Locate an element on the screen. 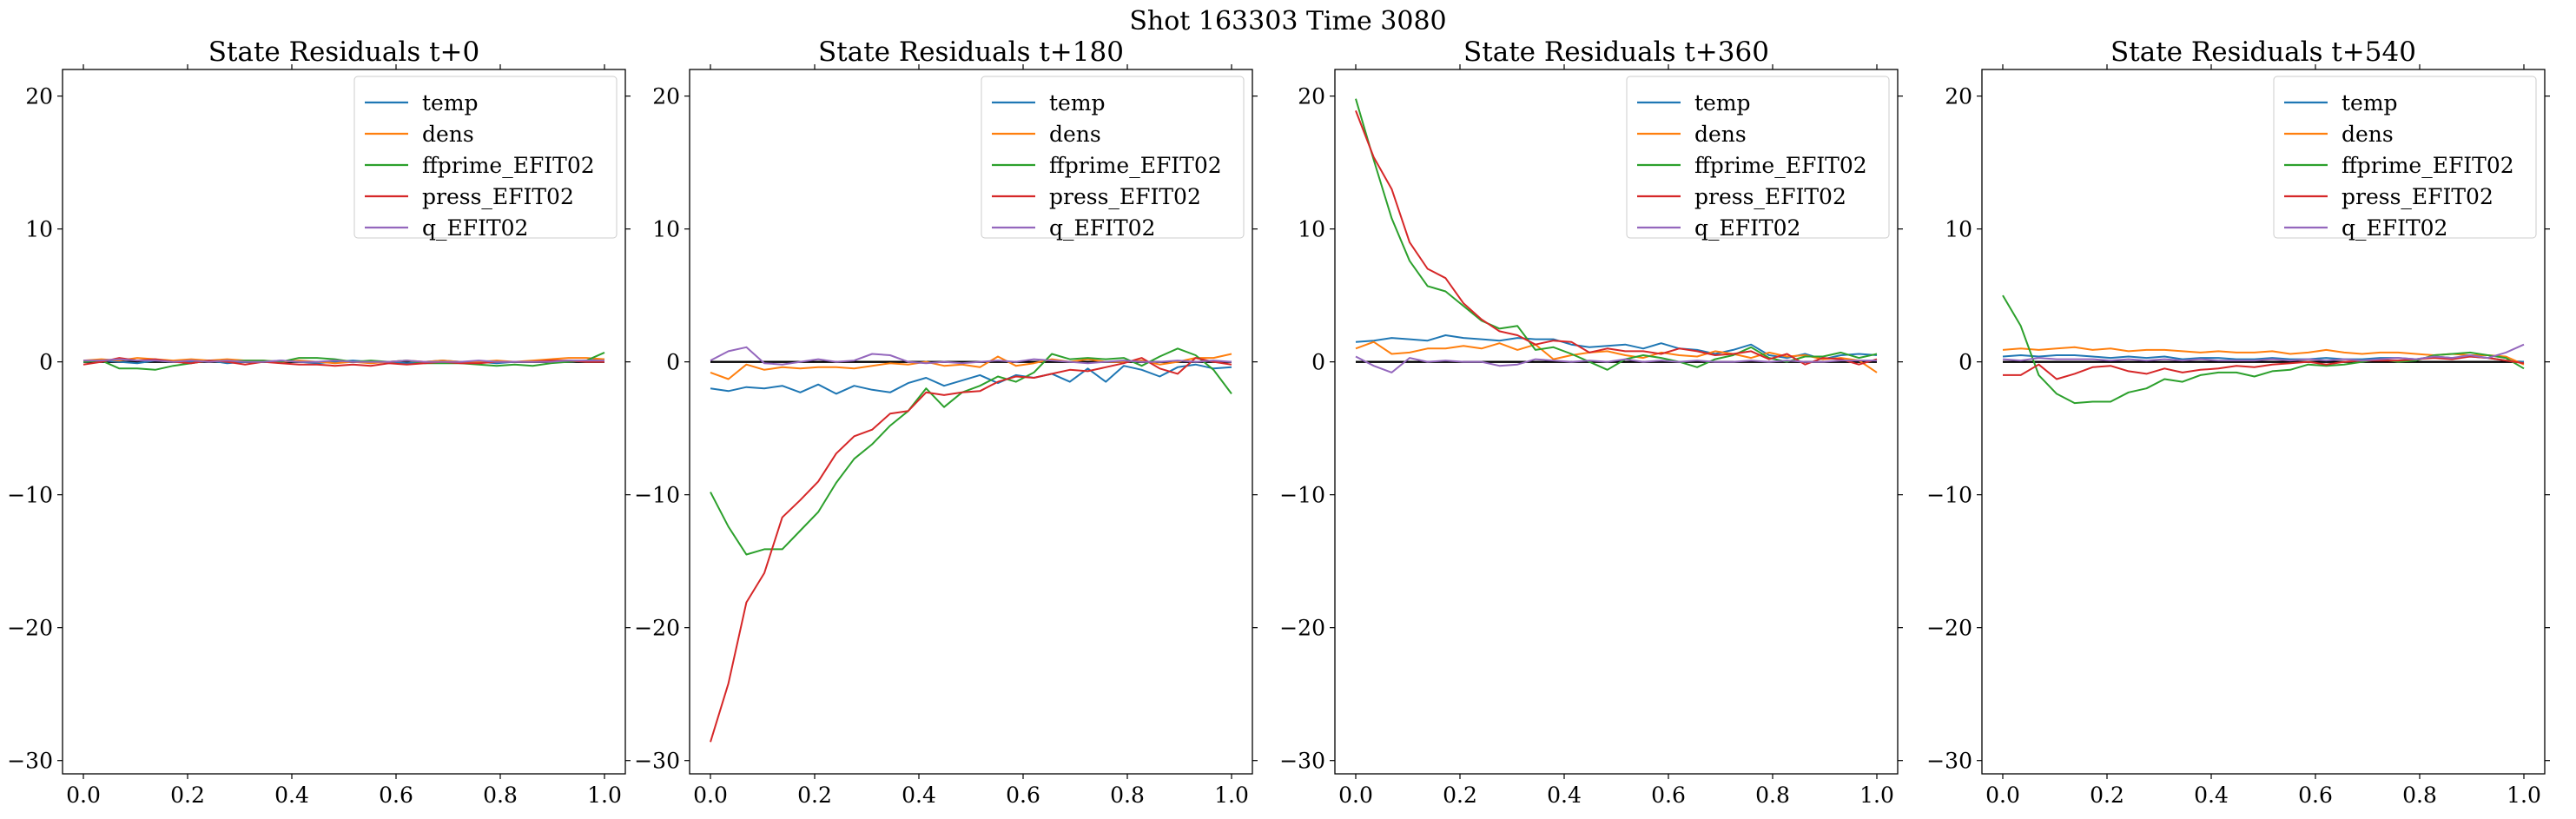 The width and height of the screenshot is (2576, 819). subplot-title: State Residuals t+180 is located at coordinates (971, 52).